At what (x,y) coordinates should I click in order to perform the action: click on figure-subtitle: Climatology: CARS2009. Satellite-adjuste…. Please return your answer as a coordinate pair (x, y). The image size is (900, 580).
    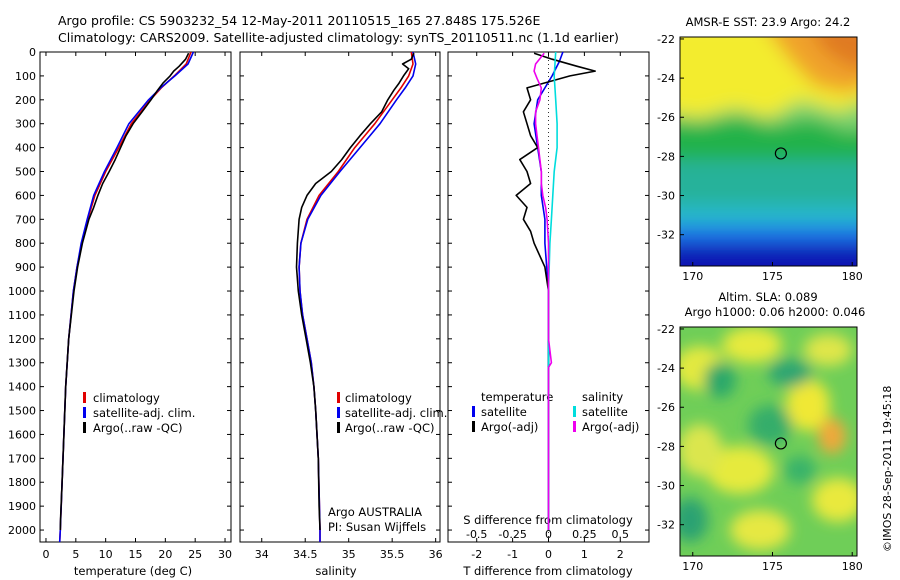
    Looking at the image, I should click on (338, 37).